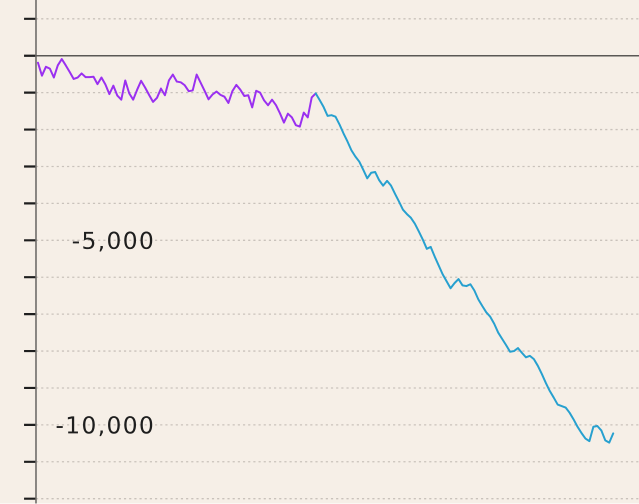 The image size is (639, 504). I want to click on line-series, so click(176, 93).